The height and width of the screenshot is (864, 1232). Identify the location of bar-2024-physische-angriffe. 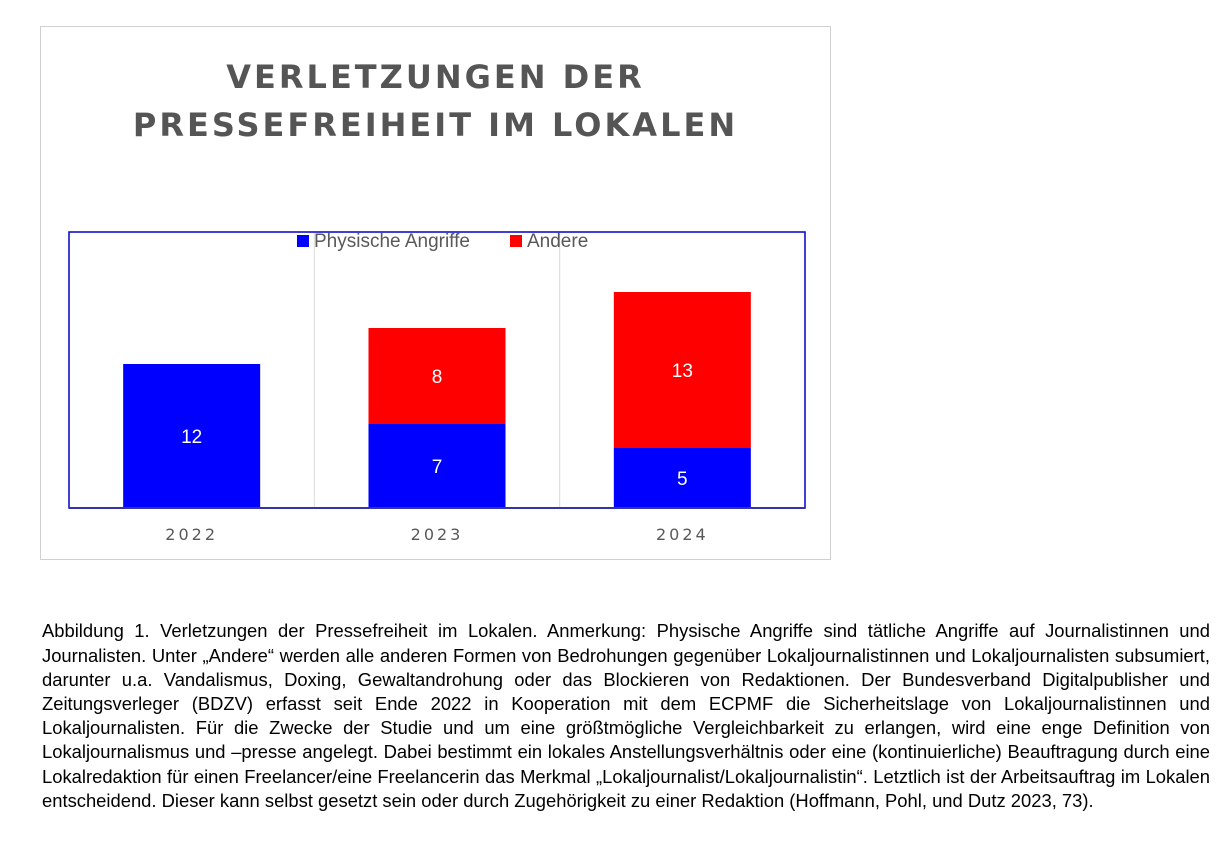
(682, 478).